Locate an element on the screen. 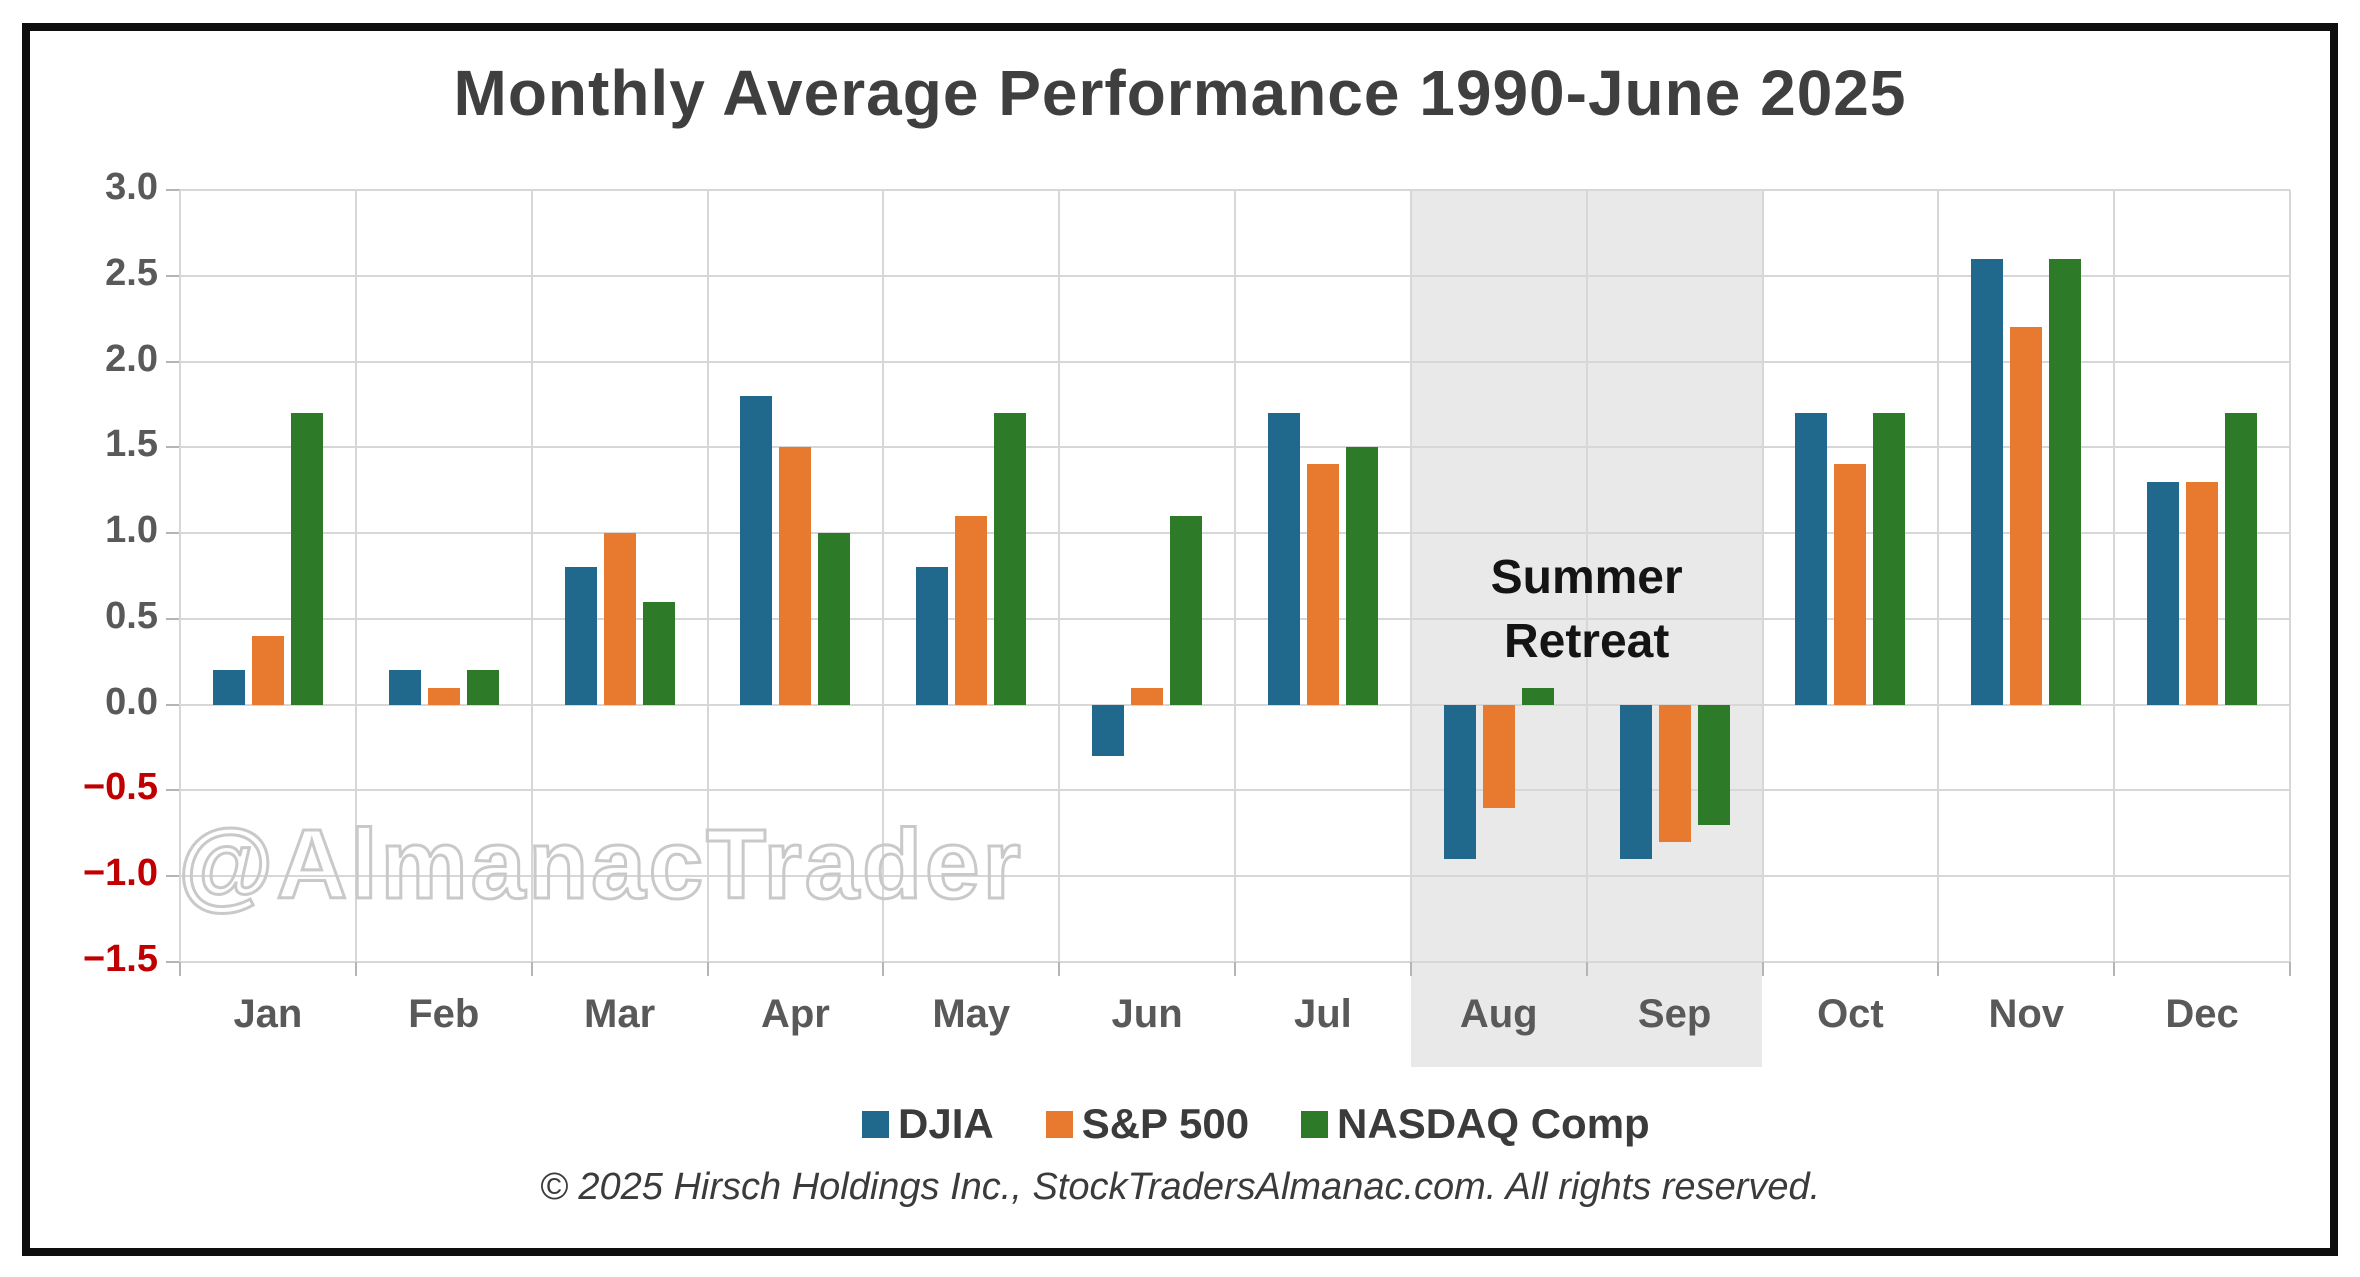 The height and width of the screenshot is (1277, 2360). bar-sp500-mar is located at coordinates (619, 619).